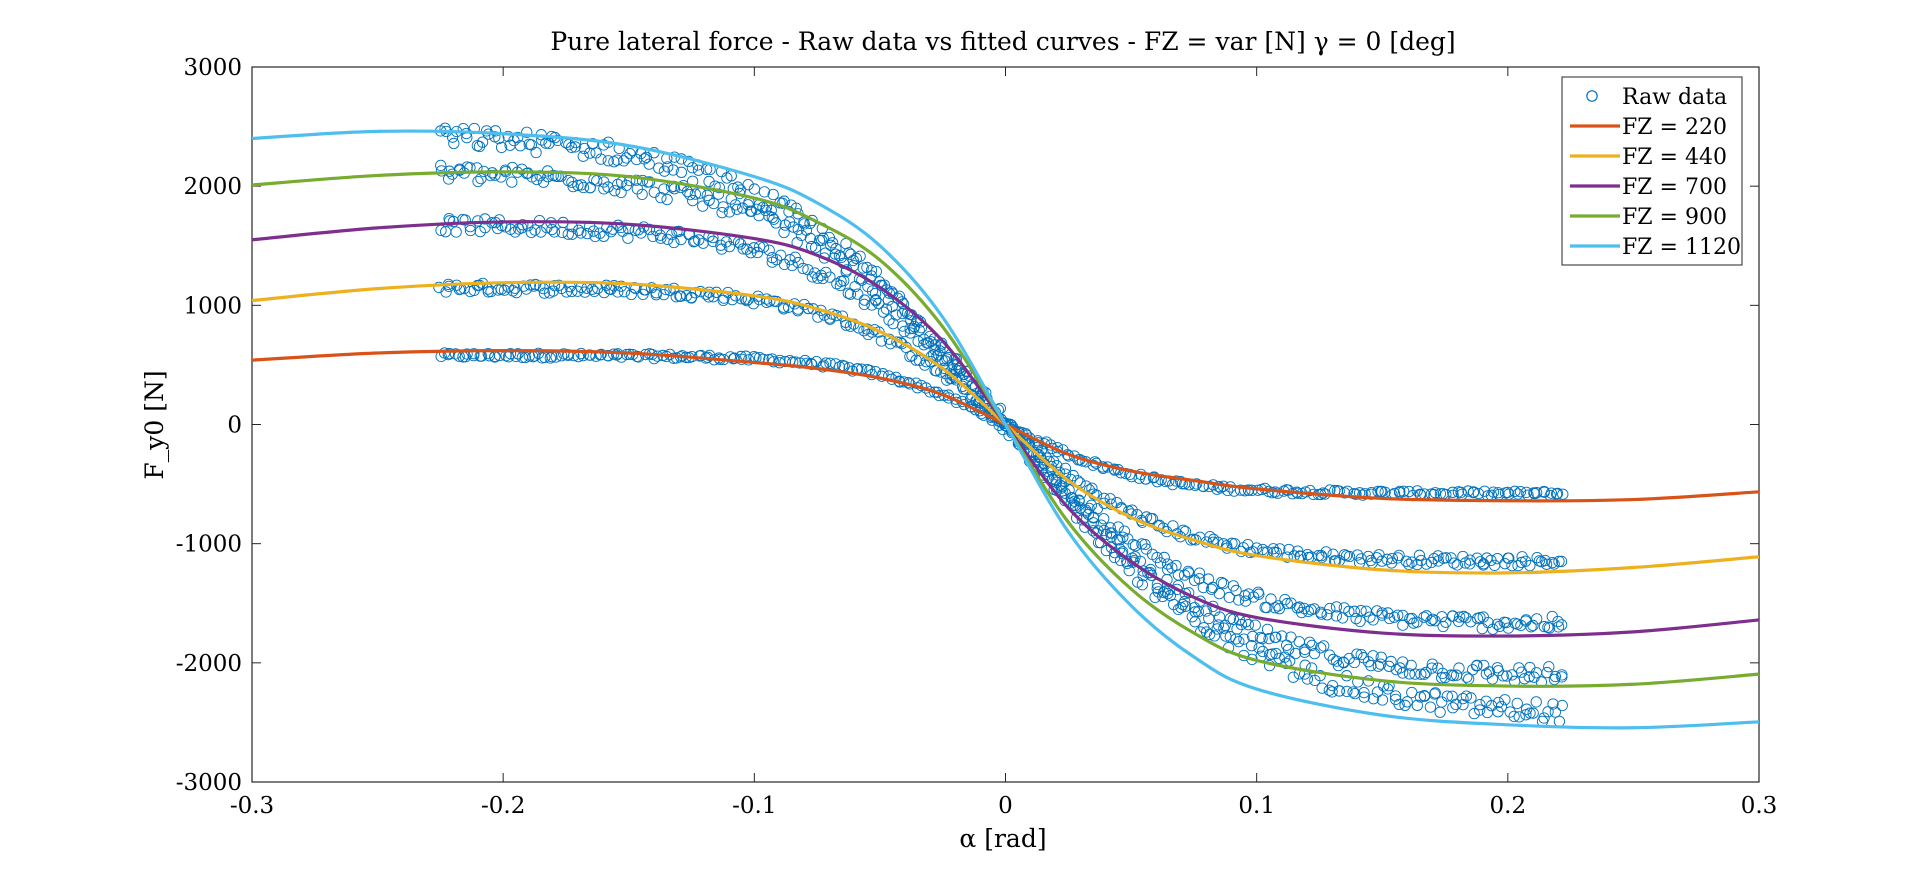 The width and height of the screenshot is (1918, 869). I want to click on legend-marker-raw-data, so click(1592, 96).